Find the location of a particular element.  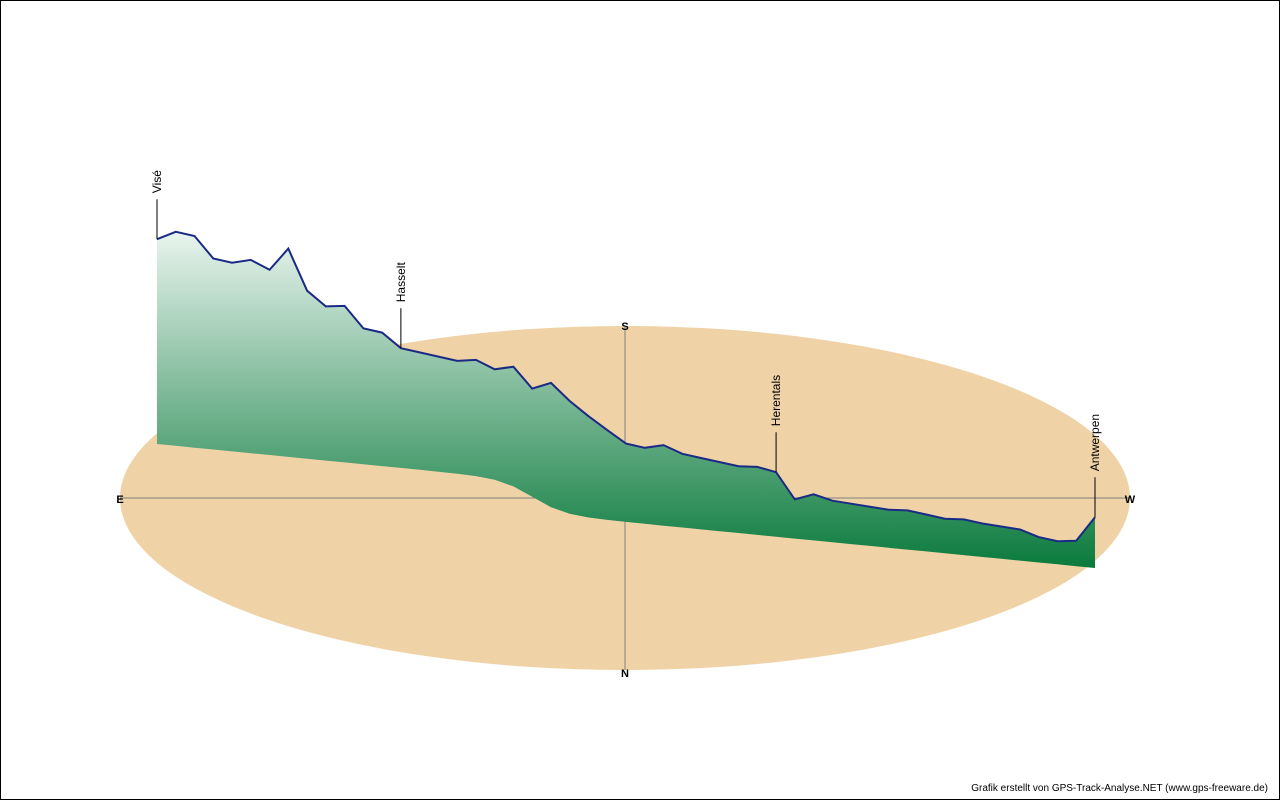

place-label: Visé is located at coordinates (157, 181).